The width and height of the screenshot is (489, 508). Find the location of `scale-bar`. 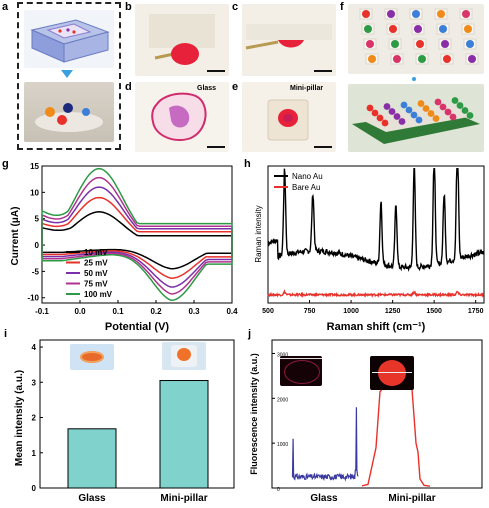

scale-bar is located at coordinates (323, 71).